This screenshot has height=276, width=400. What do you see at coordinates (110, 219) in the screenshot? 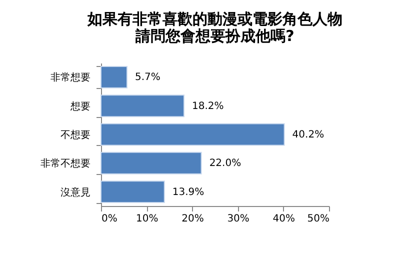
I see `x-tick-label: 0%` at bounding box center [110, 219].